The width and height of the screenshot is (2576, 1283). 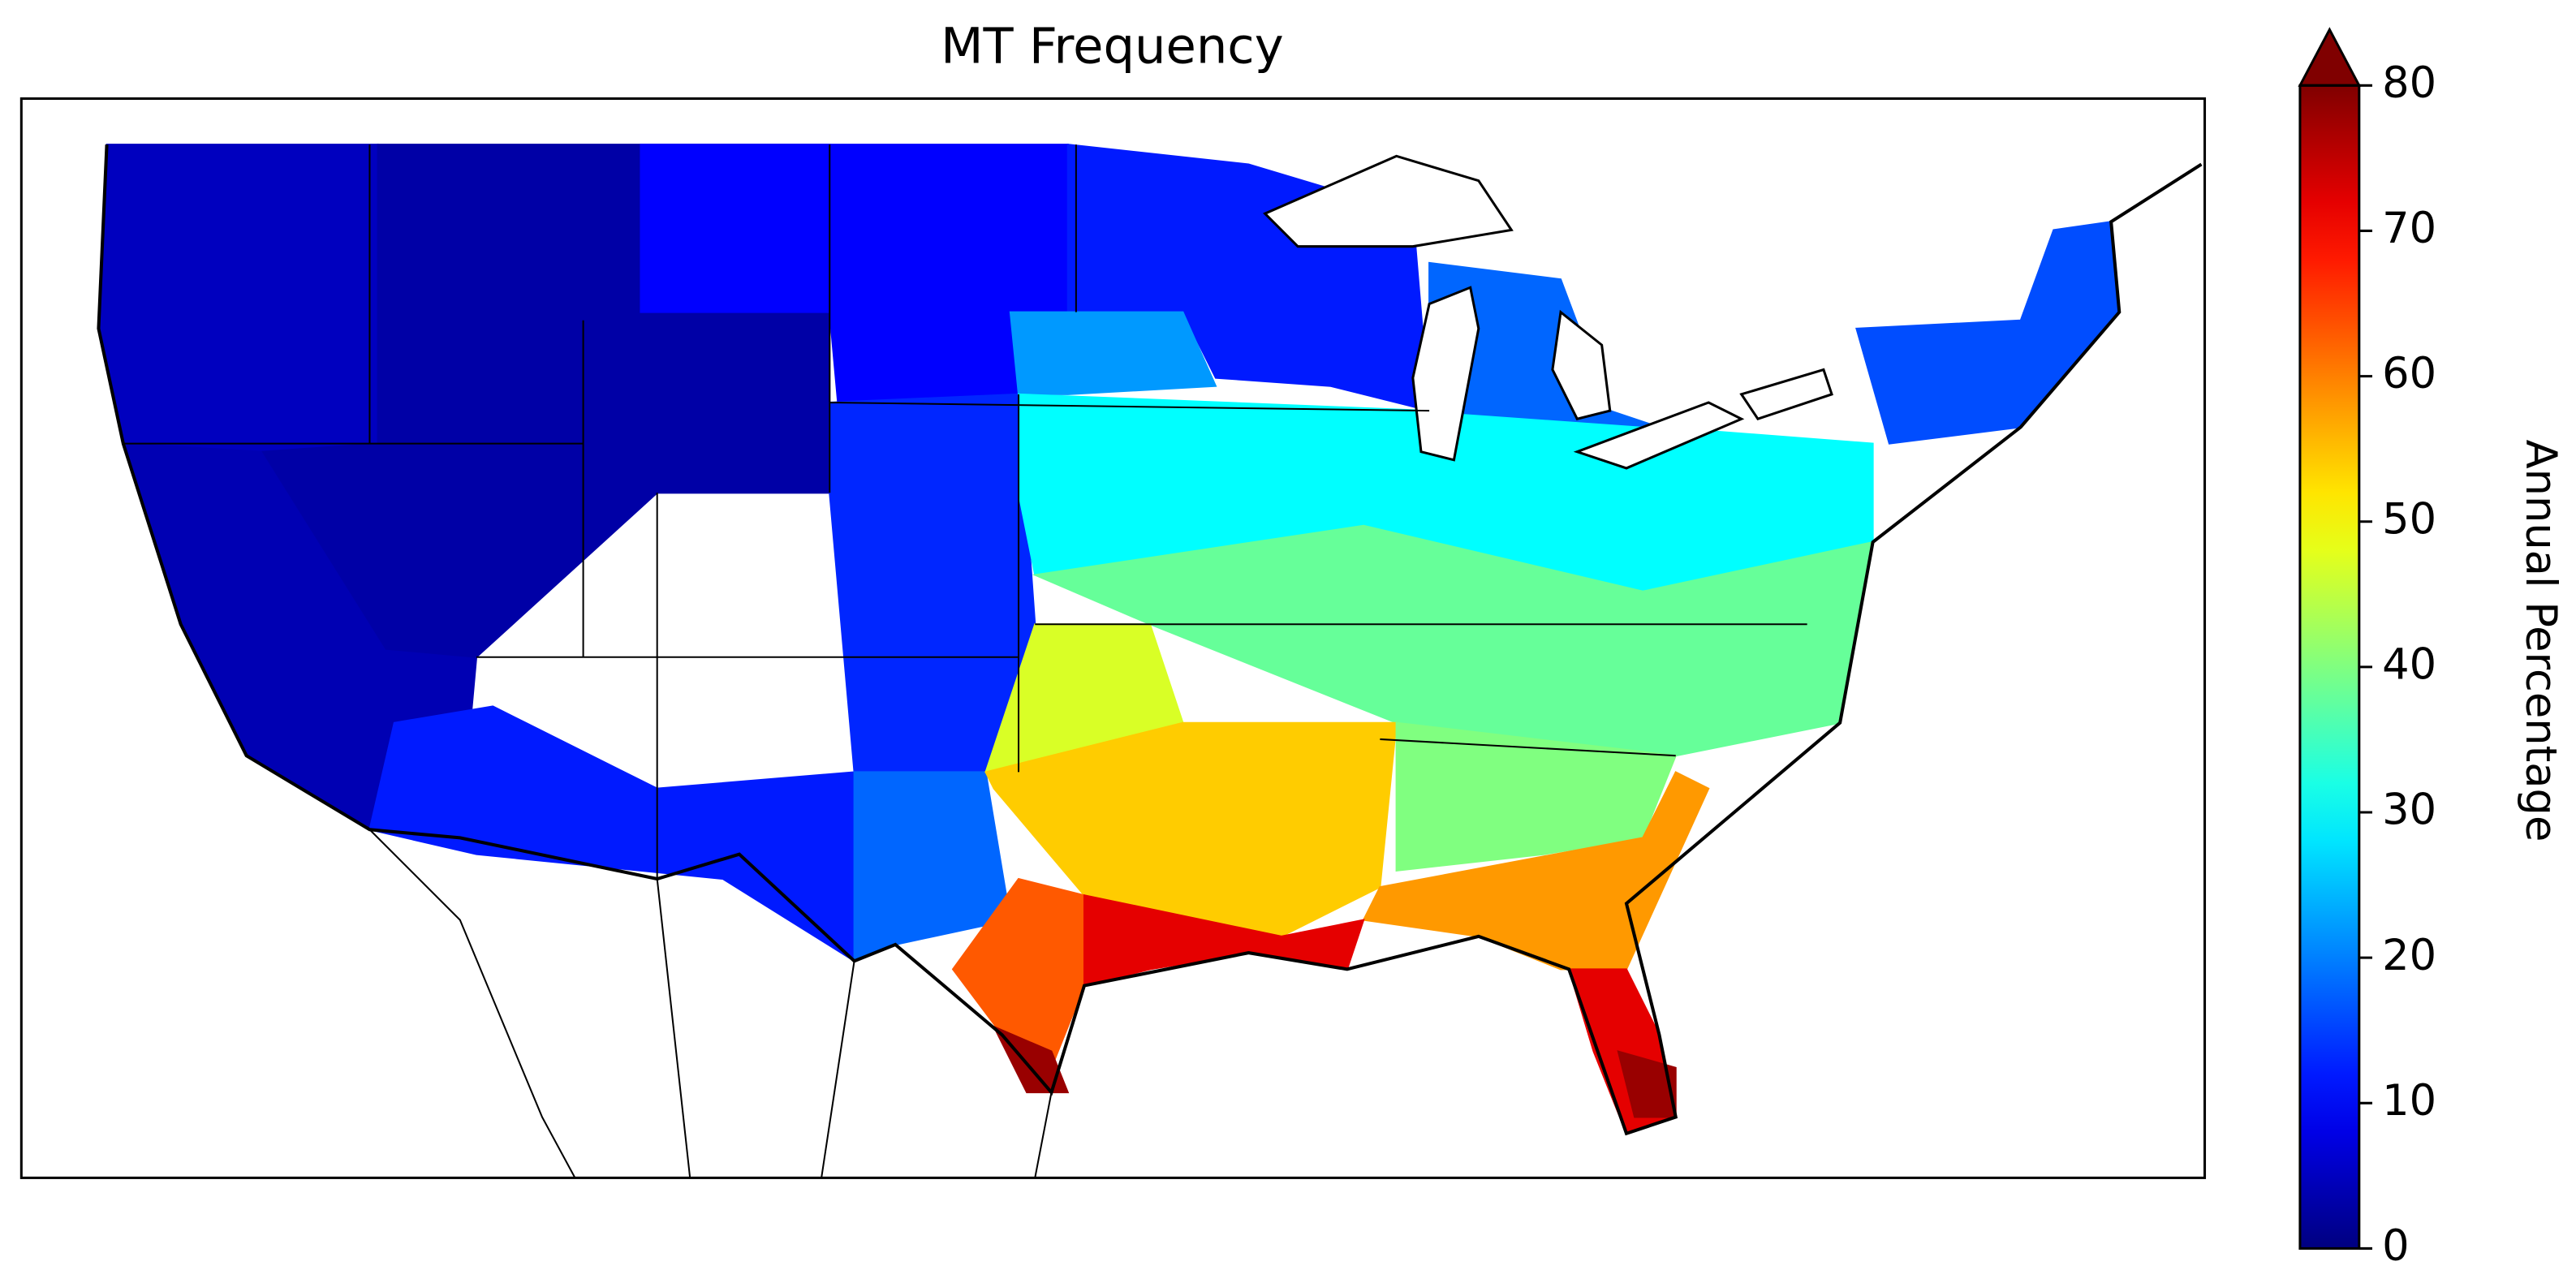 What do you see at coordinates (2395, 1246) in the screenshot?
I see `colorbar-tick-label: 0` at bounding box center [2395, 1246].